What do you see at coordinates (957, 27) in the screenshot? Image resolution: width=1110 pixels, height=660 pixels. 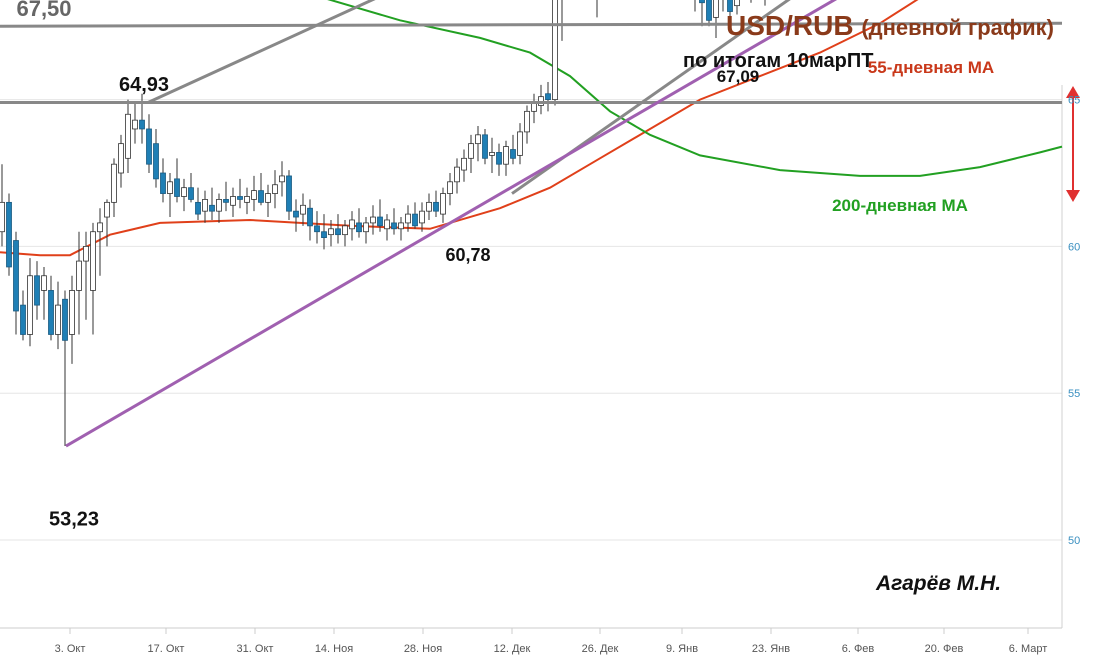 I see `title-sub: (дневной график)` at bounding box center [957, 27].